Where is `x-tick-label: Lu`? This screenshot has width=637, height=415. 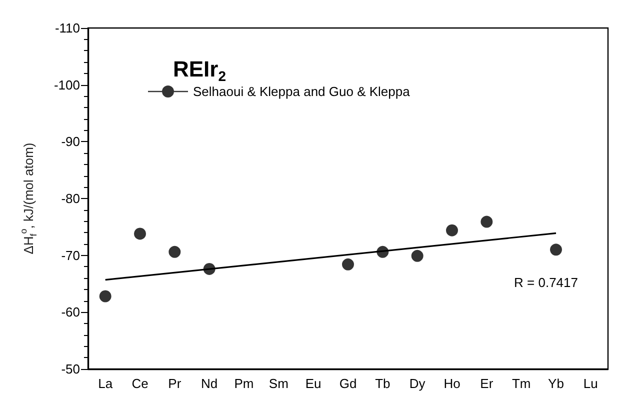 x-tick-label: Lu is located at coordinates (590, 383).